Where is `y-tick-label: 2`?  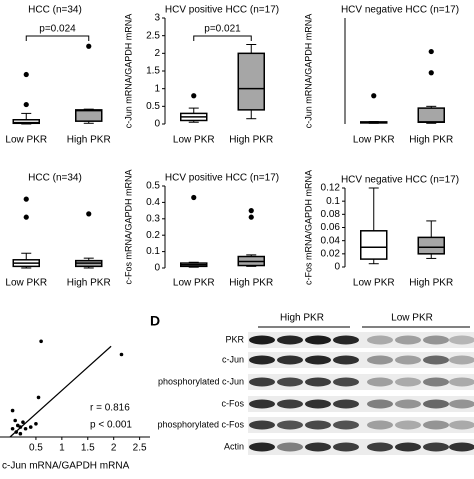 y-tick-label: 2 is located at coordinates (157, 53).